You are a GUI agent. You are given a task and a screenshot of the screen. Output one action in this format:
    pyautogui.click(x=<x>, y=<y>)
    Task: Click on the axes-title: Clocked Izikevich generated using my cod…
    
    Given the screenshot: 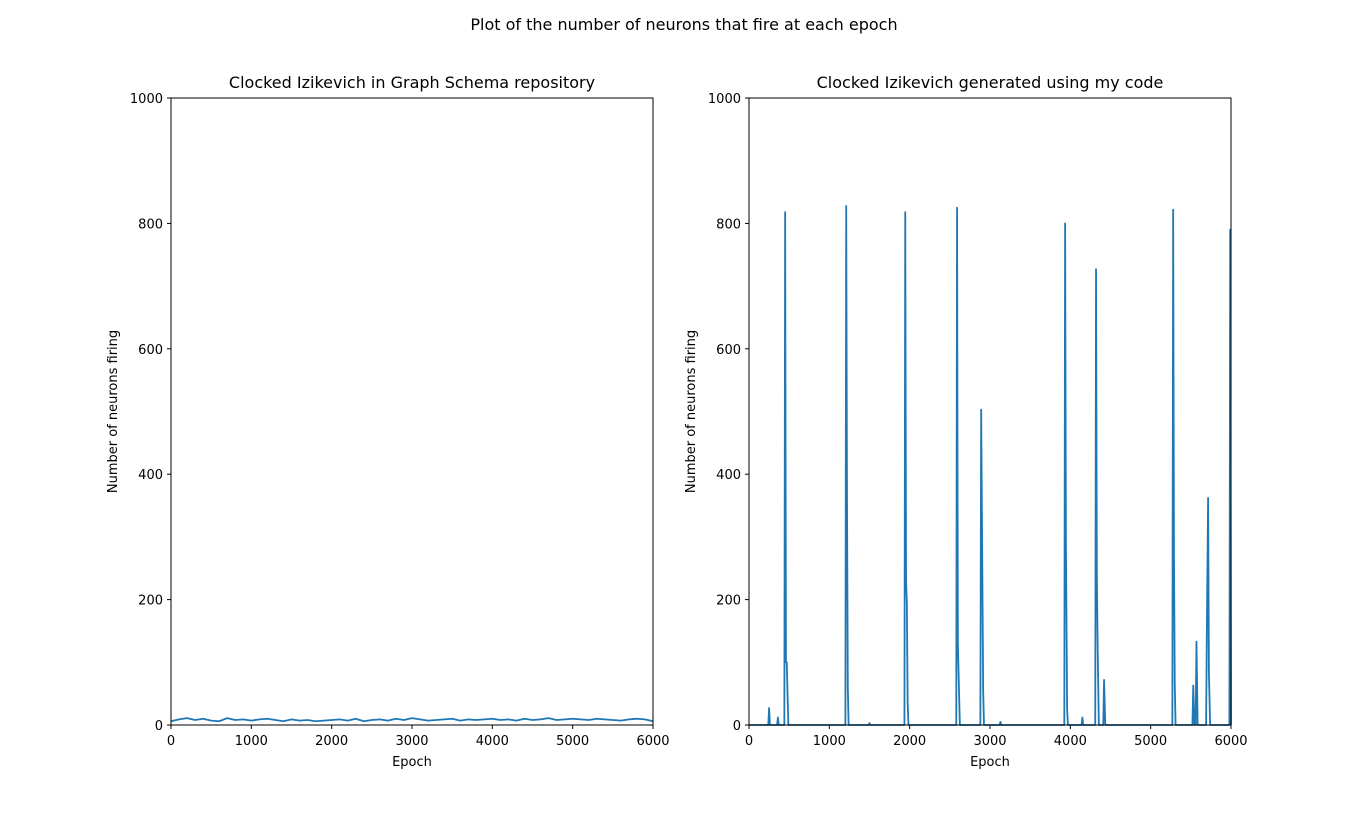 What is the action you would take?
    pyautogui.click(x=990, y=82)
    